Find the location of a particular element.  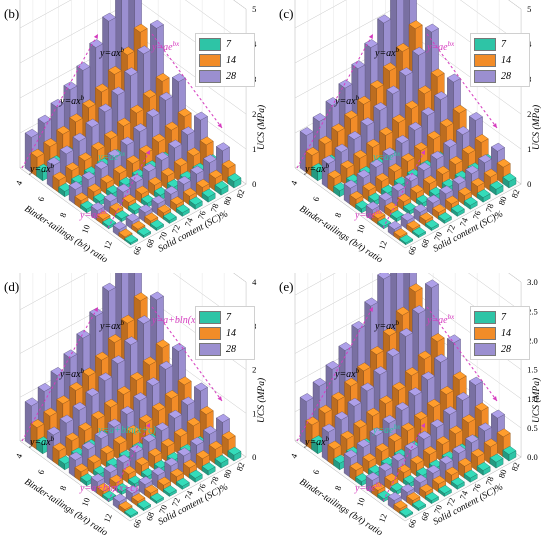

equation-sc-top: y=a+bln(x+c) is located at coordinates (181, 320).